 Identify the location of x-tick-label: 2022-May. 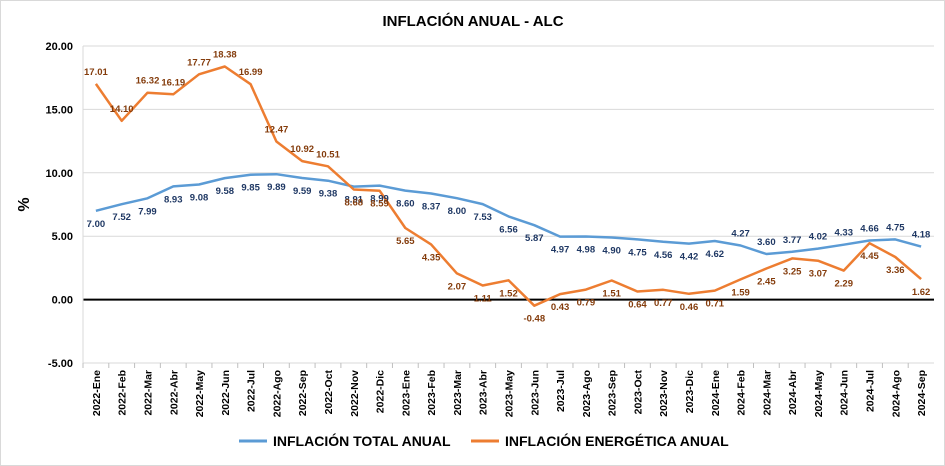
(200, 393).